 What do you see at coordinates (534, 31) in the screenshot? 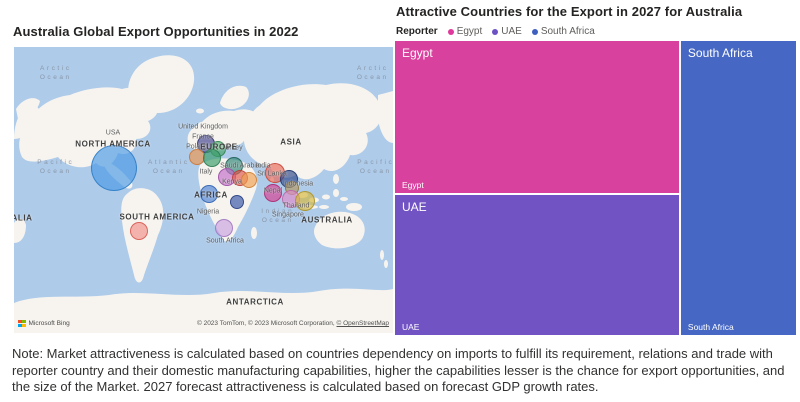
I see `legend-dot-south-africa` at bounding box center [534, 31].